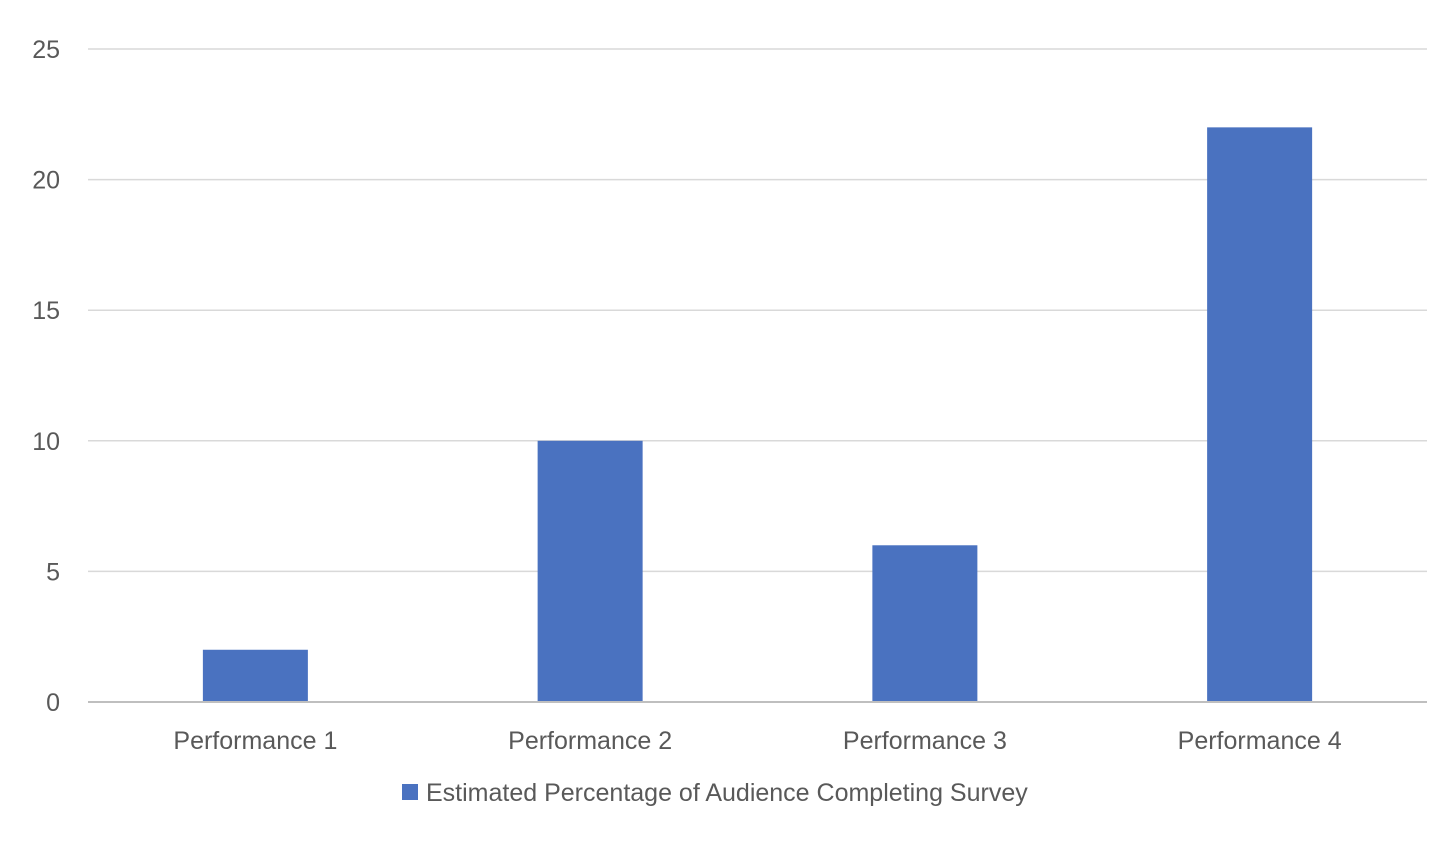 This screenshot has height=844, width=1456. Describe the element at coordinates (46, 181) in the screenshot. I see `y-tick-label: 20` at that location.